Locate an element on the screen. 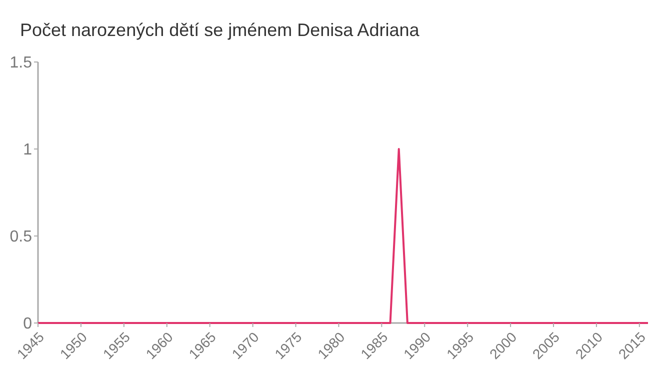 Image resolution: width=660 pixels, height=375 pixels. y-tick-label: 1.5 is located at coordinates (21, 63).